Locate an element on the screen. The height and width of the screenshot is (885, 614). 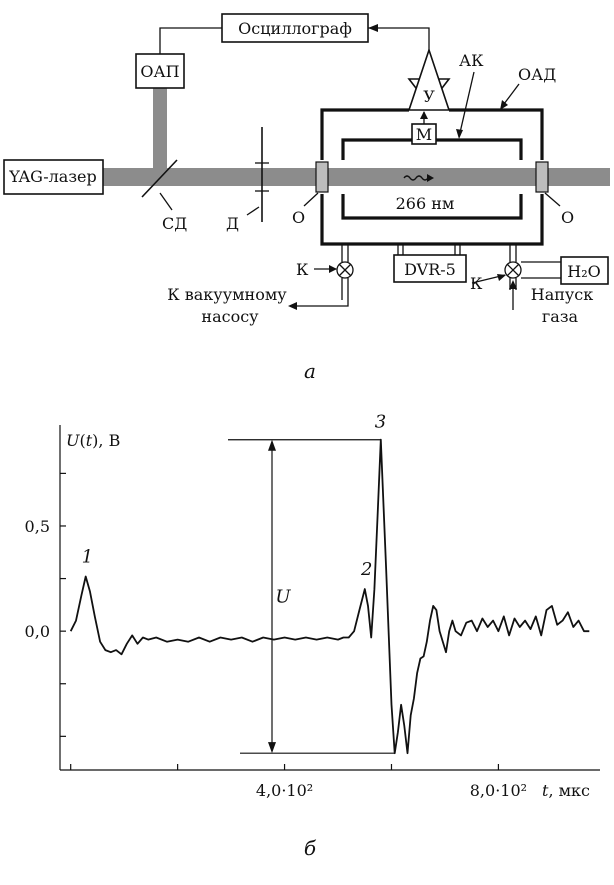
oad-label: ОАД is located at coordinates (537, 74).